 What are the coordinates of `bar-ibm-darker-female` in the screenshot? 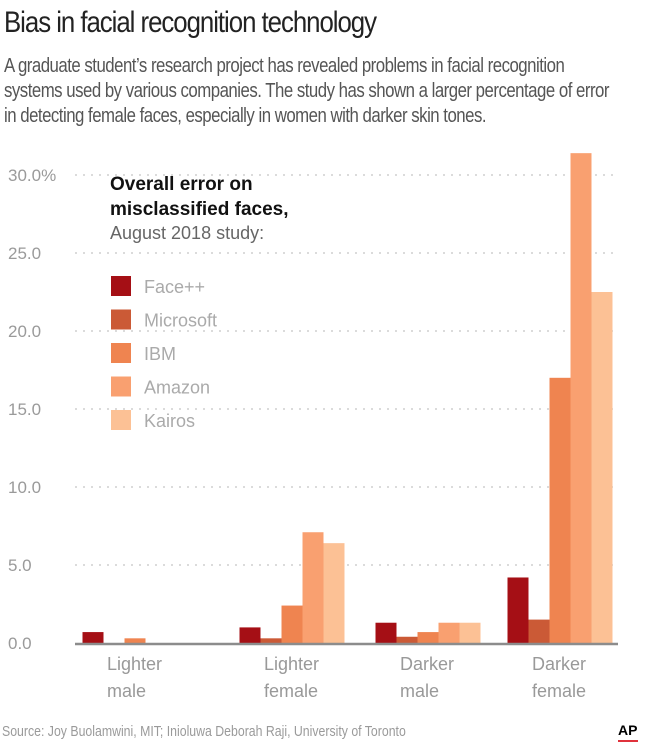 It's located at (560, 510).